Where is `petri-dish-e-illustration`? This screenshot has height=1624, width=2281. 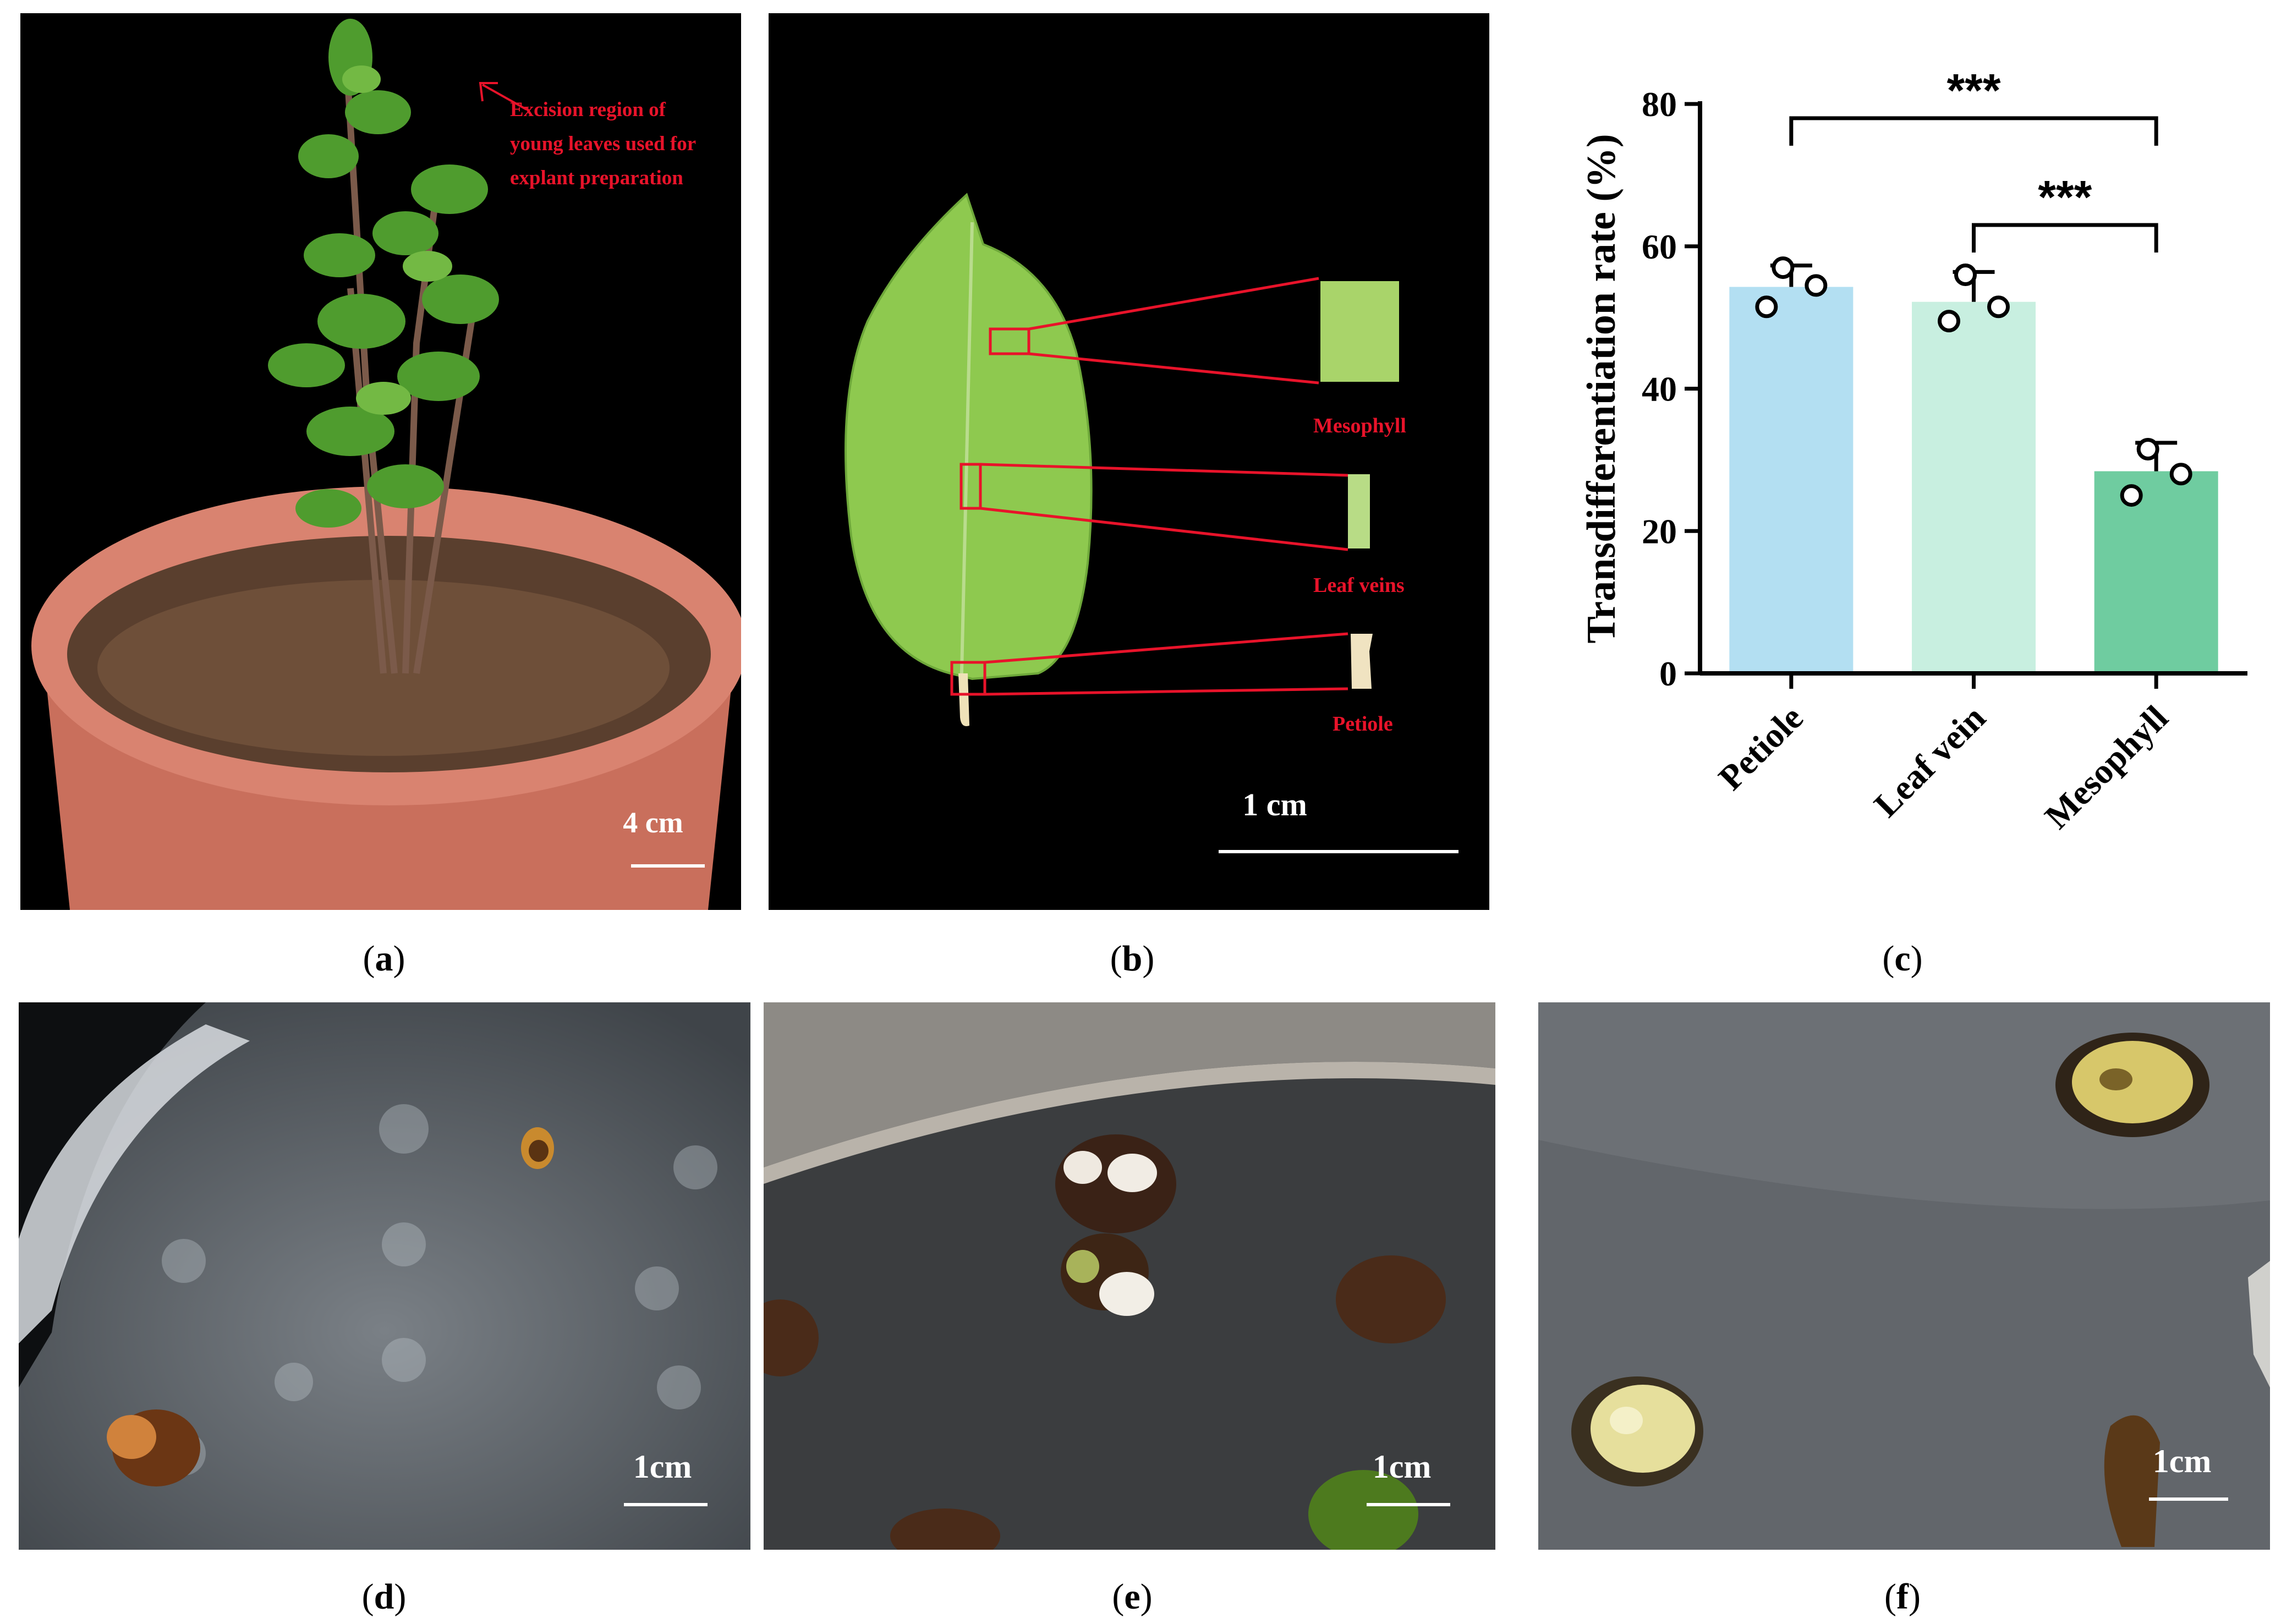
petri-dish-e-illustration is located at coordinates (1129, 1276).